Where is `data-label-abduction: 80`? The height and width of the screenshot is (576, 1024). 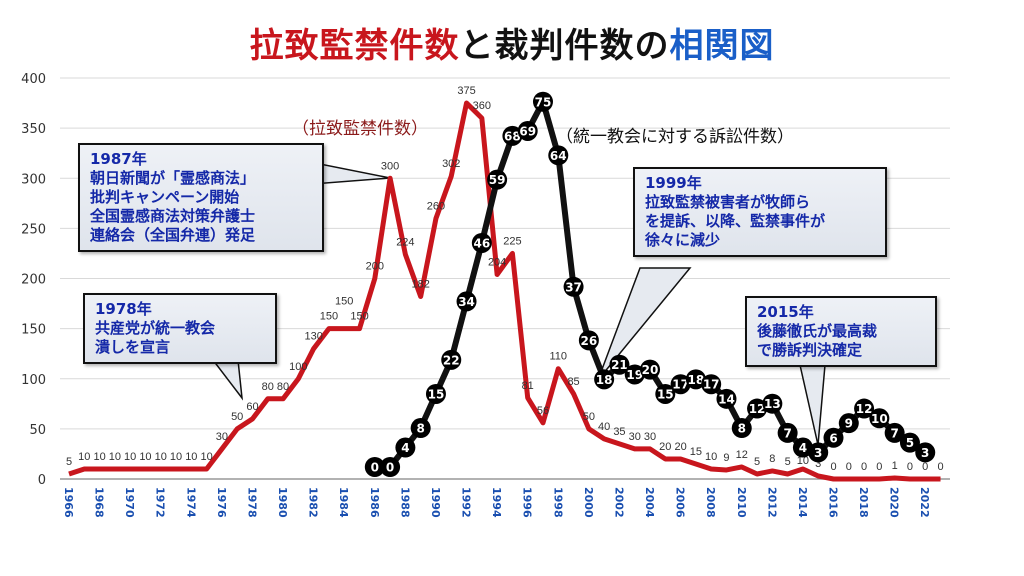 data-label-abduction: 80 is located at coordinates (283, 387).